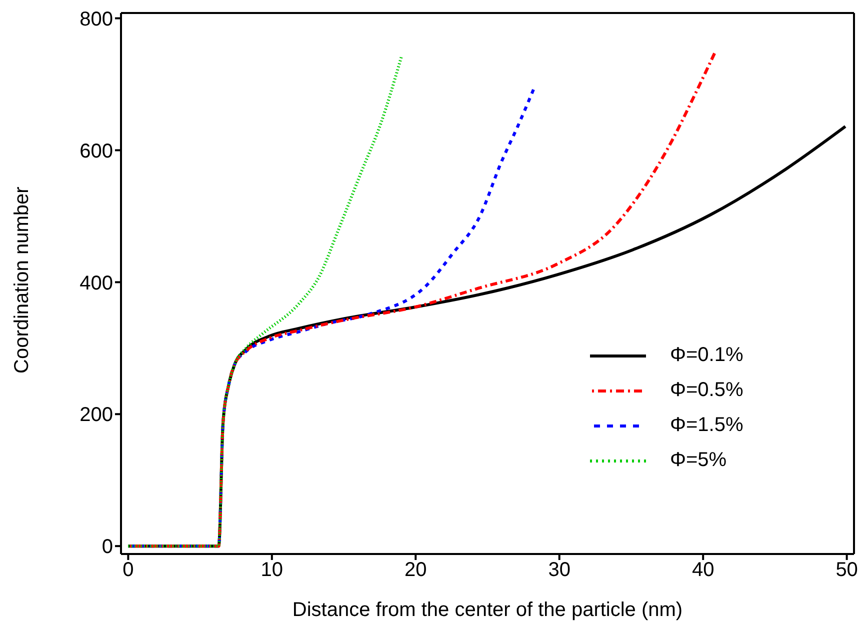 The width and height of the screenshot is (868, 636). What do you see at coordinates (487, 610) in the screenshot?
I see `x-axis-title: Distance from the center of the particle (nm)` at bounding box center [487, 610].